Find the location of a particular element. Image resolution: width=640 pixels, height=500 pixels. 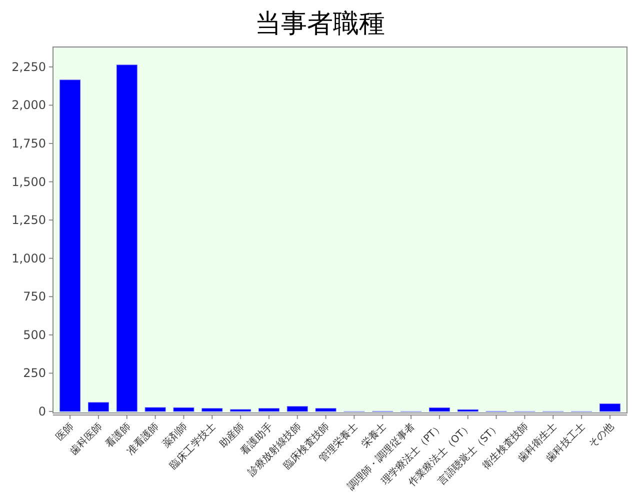

chart-title: 当事者職種 is located at coordinates (320, 24).